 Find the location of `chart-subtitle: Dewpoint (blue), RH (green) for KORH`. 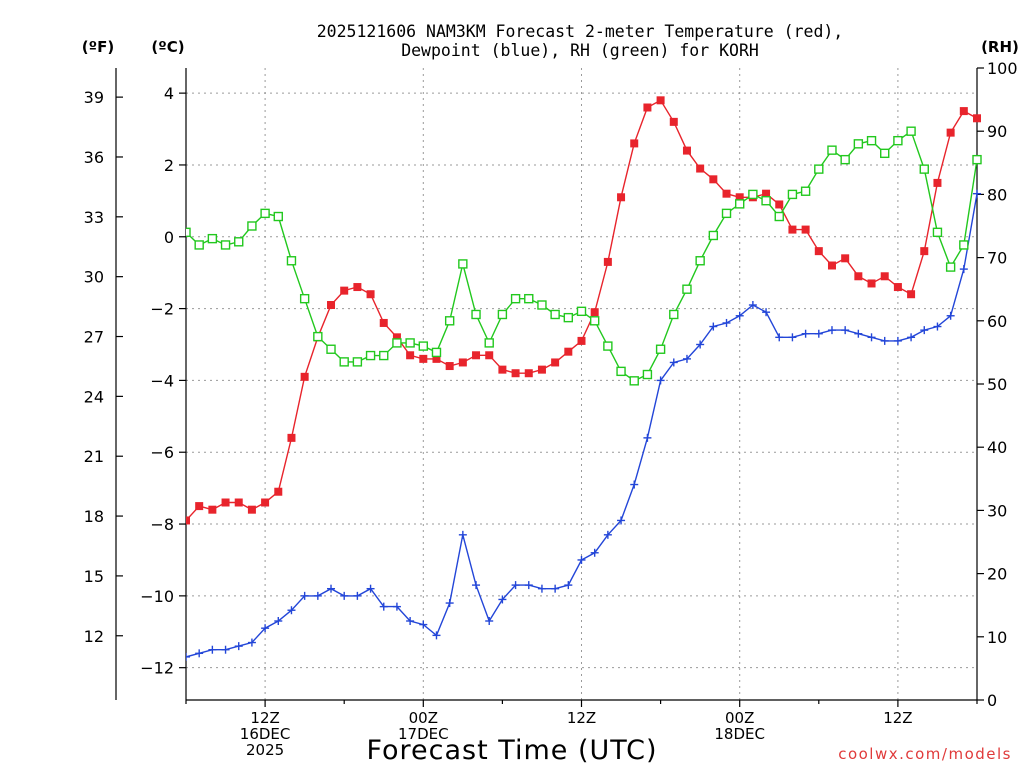

chart-subtitle: Dewpoint (blue), RH (green) for KORH is located at coordinates (580, 50).